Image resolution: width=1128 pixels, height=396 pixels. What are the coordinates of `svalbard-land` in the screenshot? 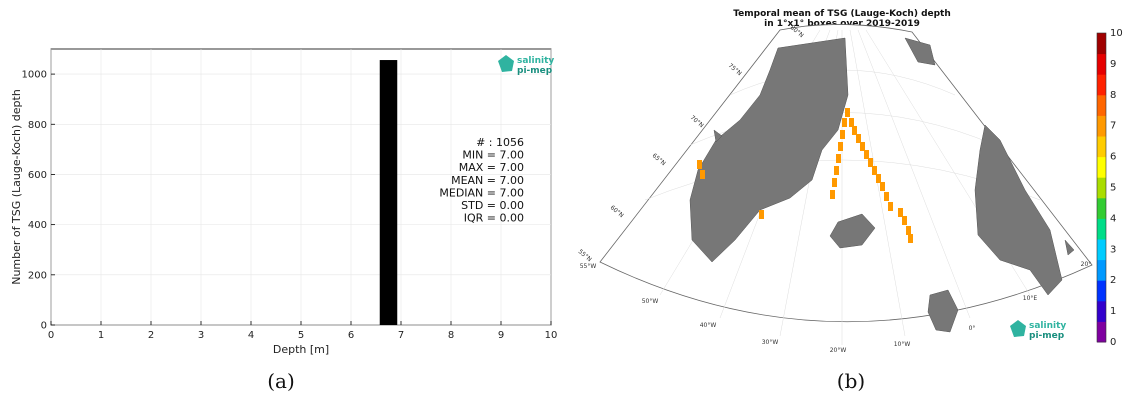 It's located at (920, 51).